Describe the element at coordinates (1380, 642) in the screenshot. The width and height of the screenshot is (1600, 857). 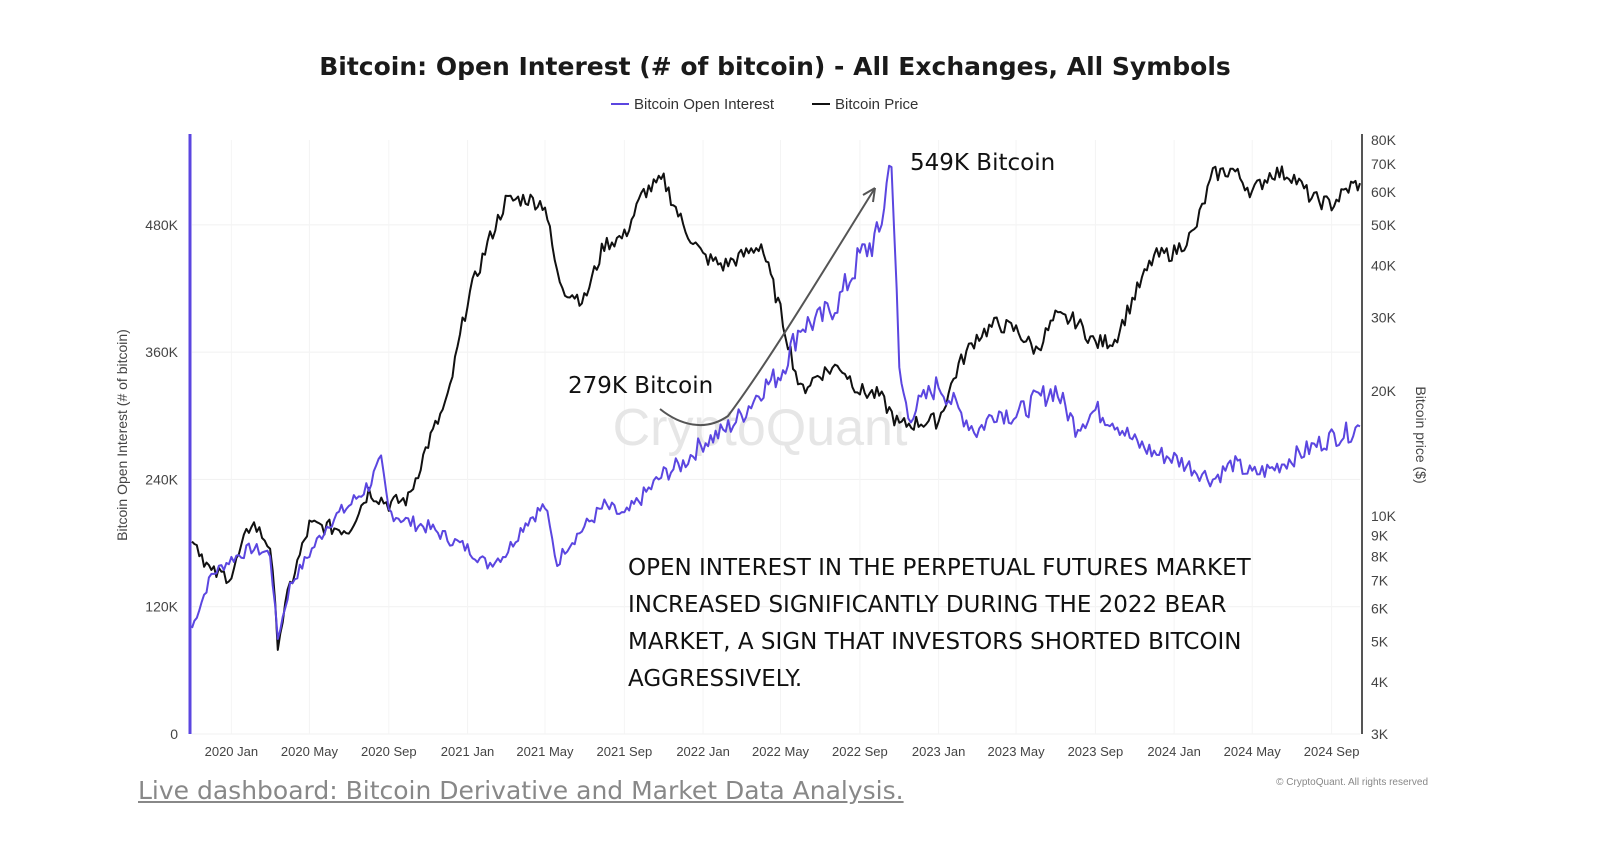
I see `right-tick-label: 5K` at that location.